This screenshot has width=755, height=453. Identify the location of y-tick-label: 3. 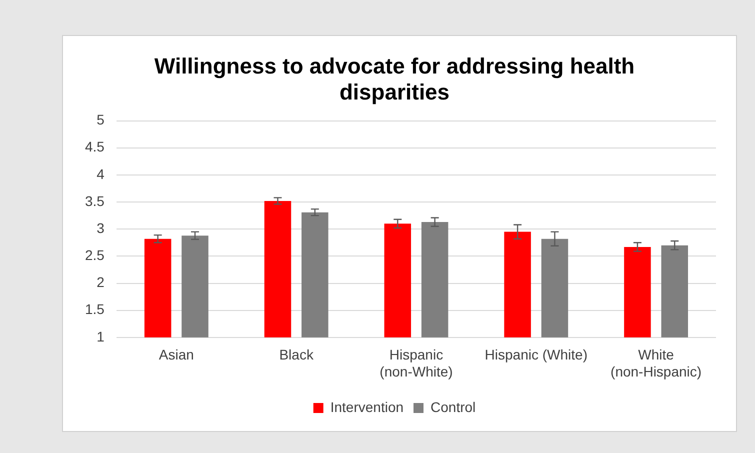
(100, 228).